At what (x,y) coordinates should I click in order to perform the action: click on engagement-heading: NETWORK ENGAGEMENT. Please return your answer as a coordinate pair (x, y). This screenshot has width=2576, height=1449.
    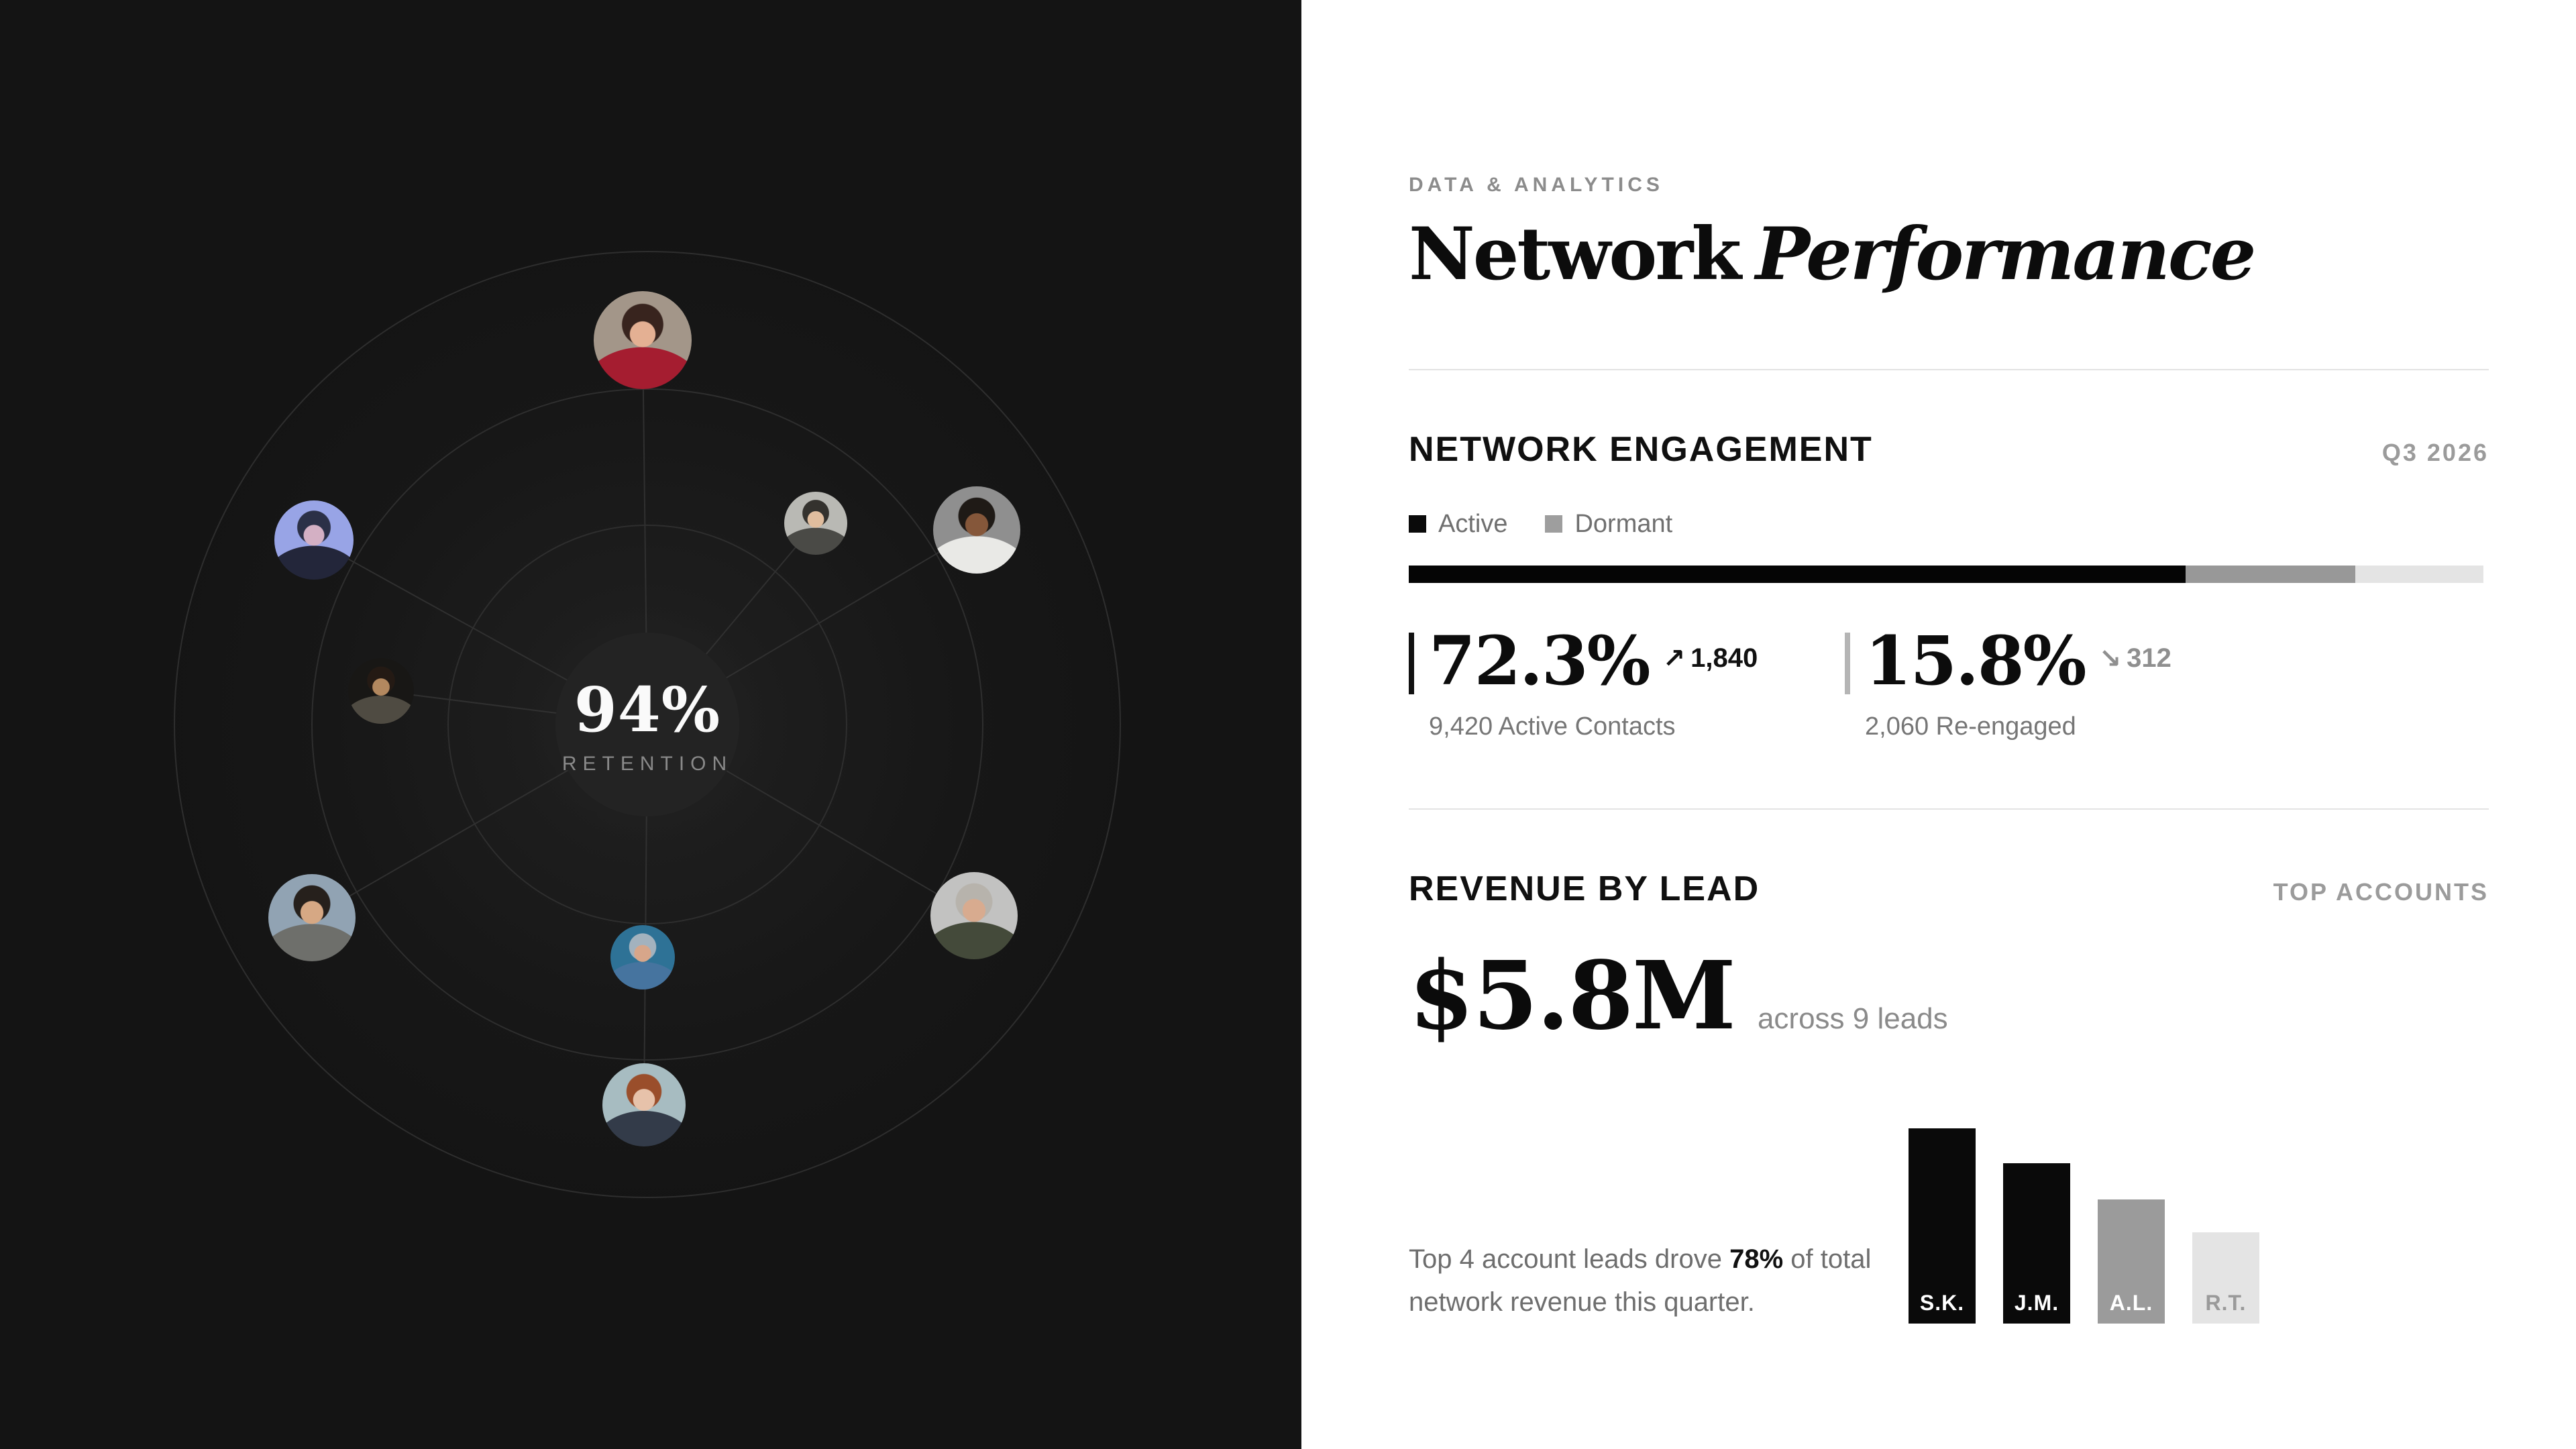
    Looking at the image, I should click on (1641, 449).